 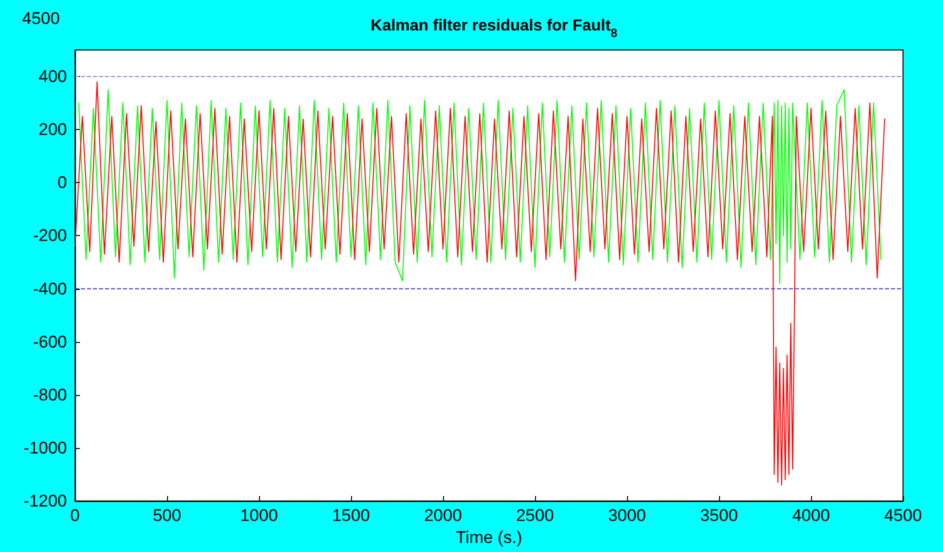 What do you see at coordinates (351, 515) in the screenshot?
I see `x-tick-label: 1500` at bounding box center [351, 515].